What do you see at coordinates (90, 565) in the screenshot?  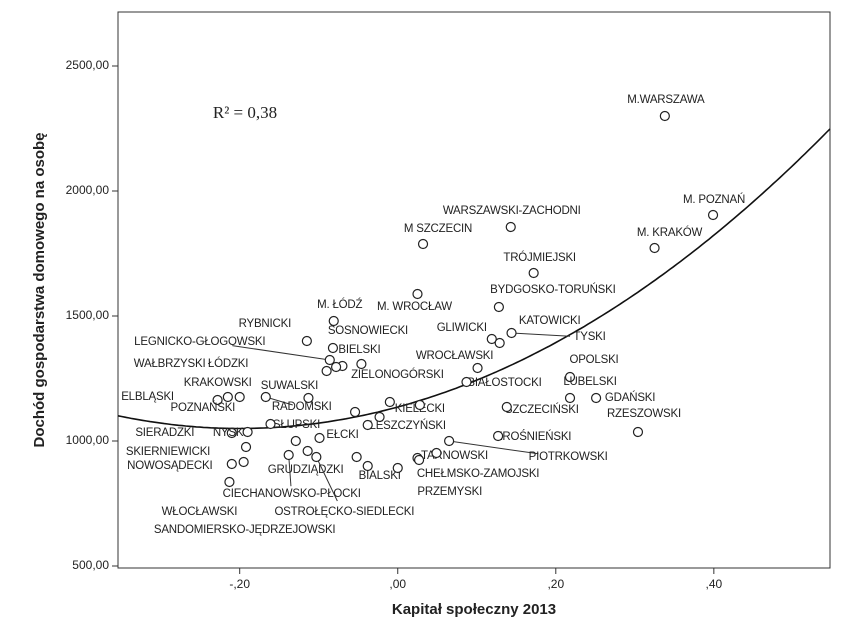 I see `y-tick-label: 500,00` at bounding box center [90, 565].